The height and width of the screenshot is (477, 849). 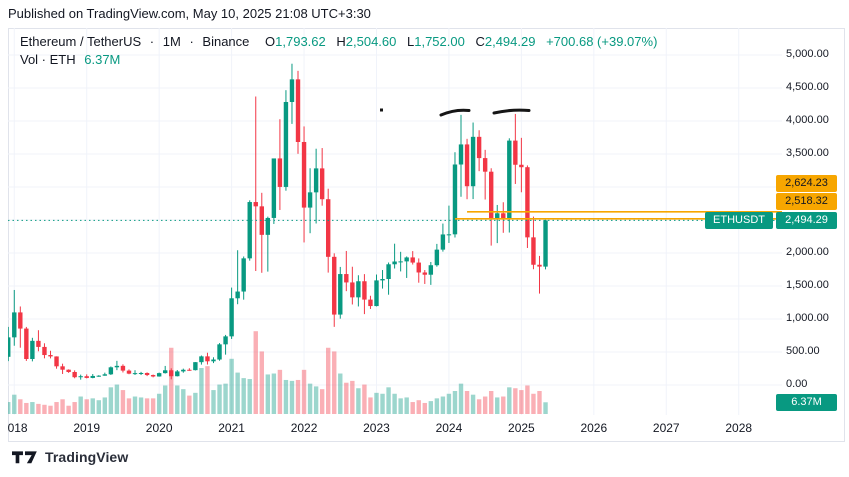 I want to click on price-axis-label: 500.00, so click(x=803, y=351).